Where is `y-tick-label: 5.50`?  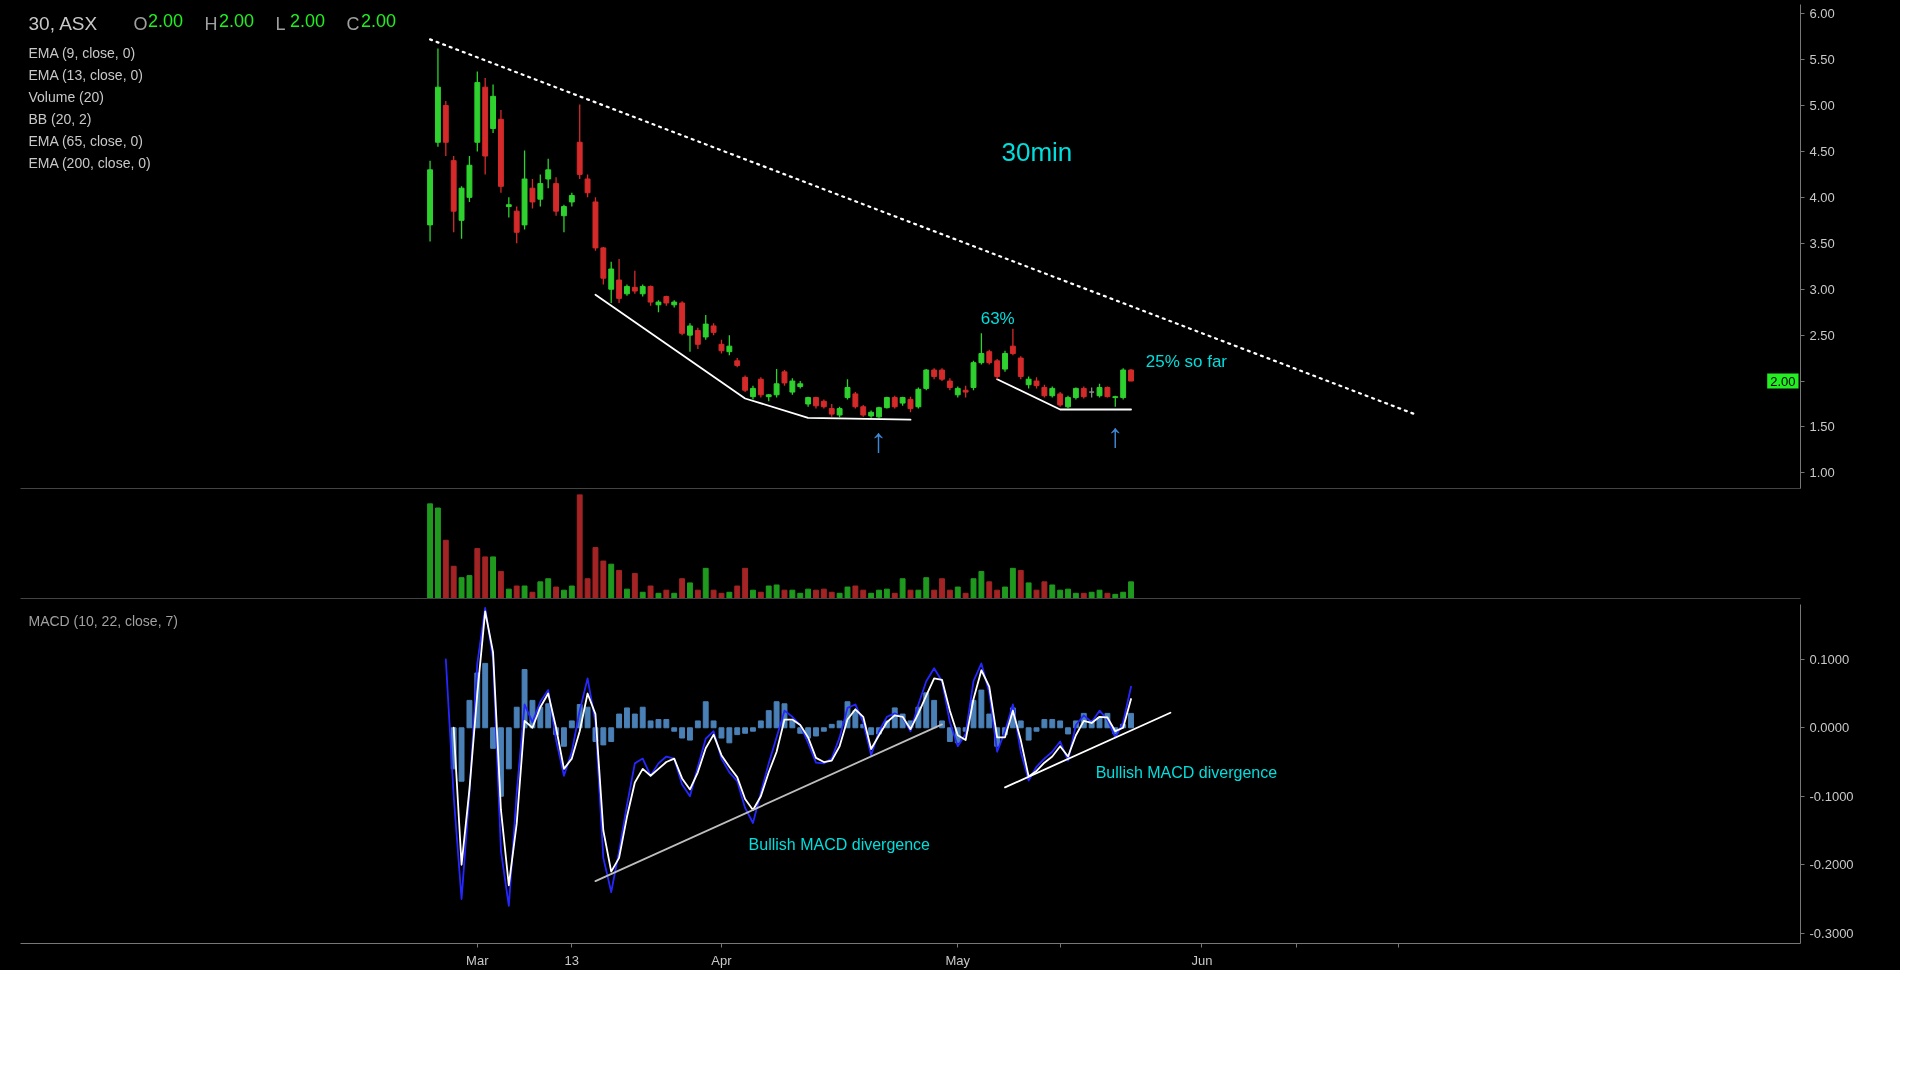
y-tick-label: 5.50 is located at coordinates (1822, 60).